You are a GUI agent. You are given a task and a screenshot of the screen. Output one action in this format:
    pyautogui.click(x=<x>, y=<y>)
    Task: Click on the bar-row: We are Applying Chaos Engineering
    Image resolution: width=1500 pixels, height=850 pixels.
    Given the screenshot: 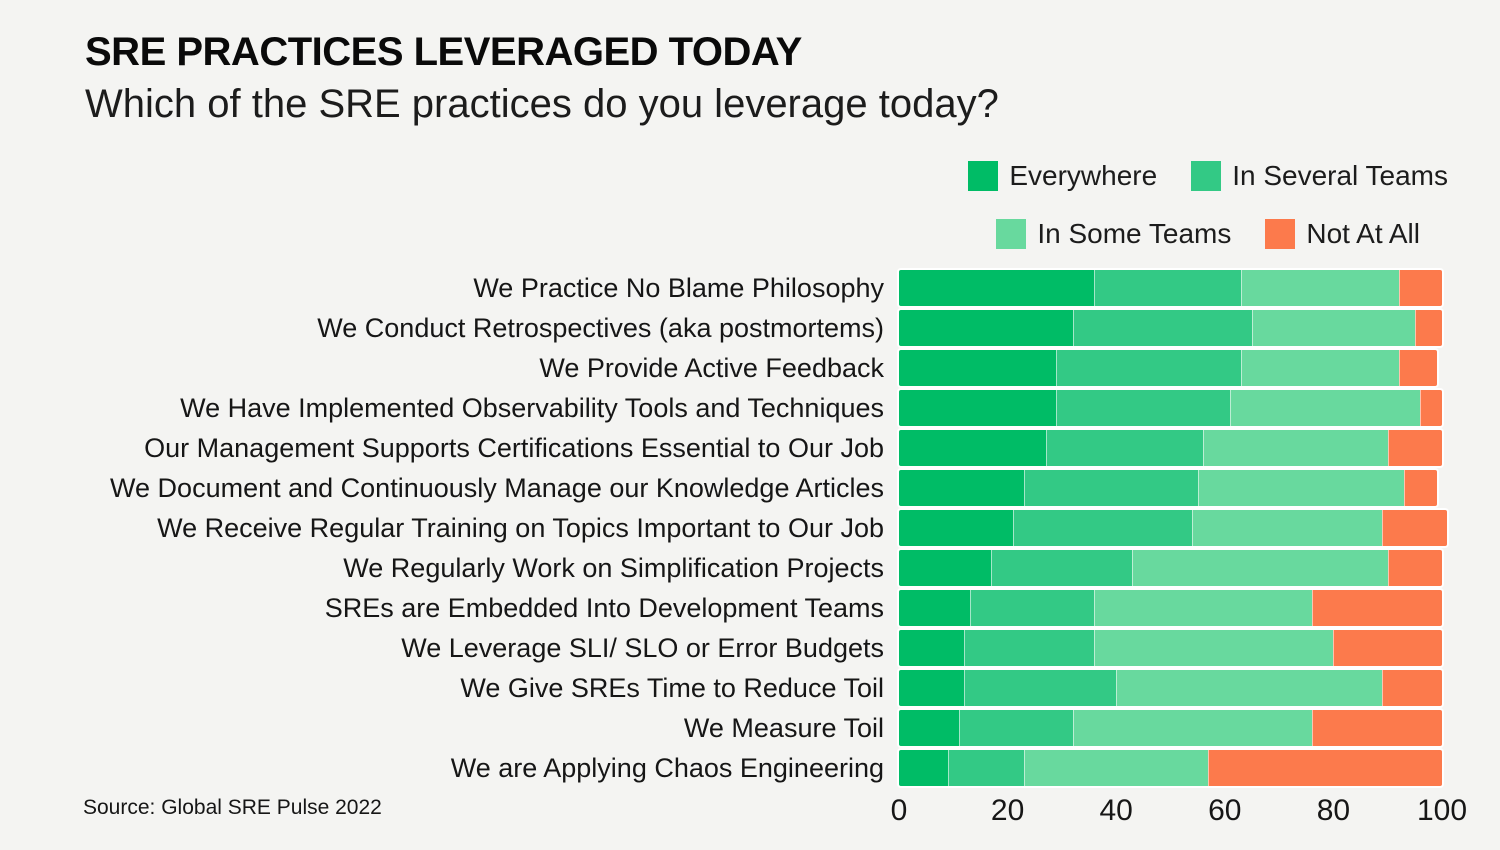 What is the action you would take?
    pyautogui.click(x=750, y=768)
    